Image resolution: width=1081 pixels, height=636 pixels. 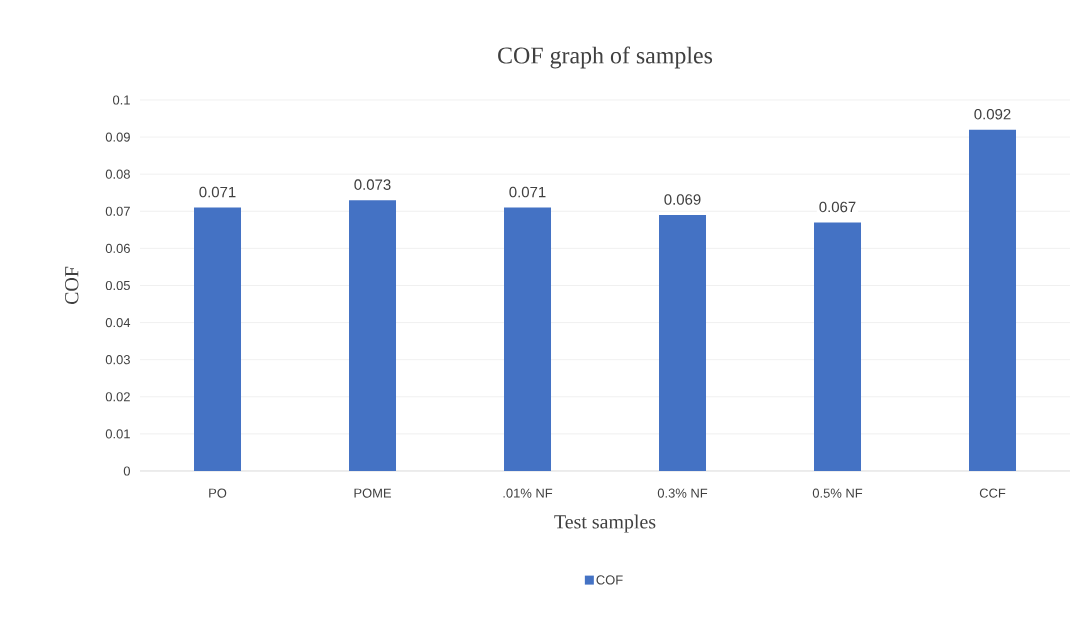 I want to click on y-tick-label: 0.07, so click(x=117, y=211).